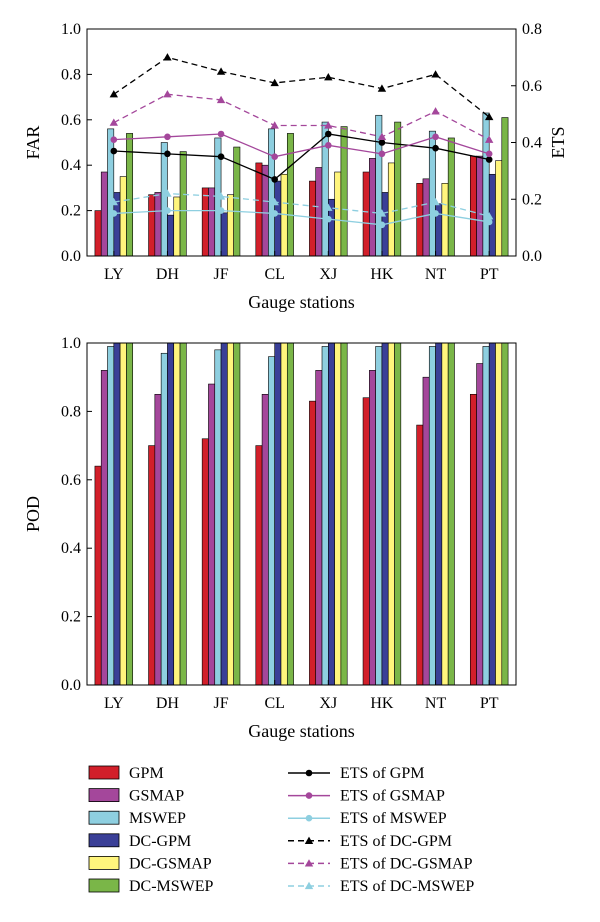 This screenshot has height=922, width=600. What do you see at coordinates (117, 514) in the screenshot?
I see `bar-dc-gpm-ly` at bounding box center [117, 514].